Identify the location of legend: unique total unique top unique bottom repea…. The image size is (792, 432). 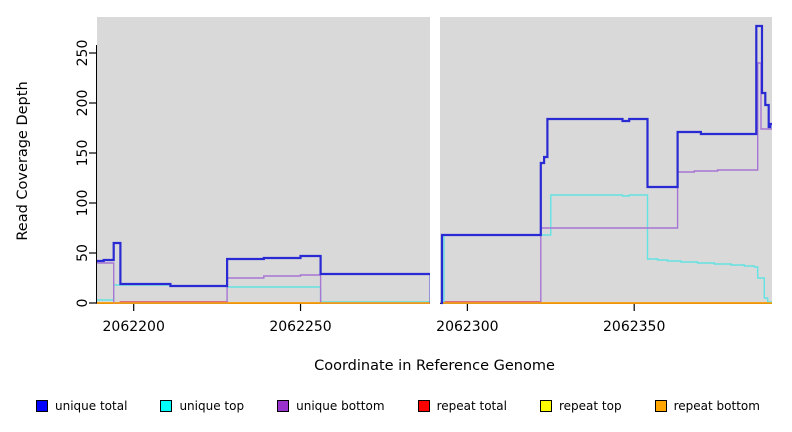
(398, 406).